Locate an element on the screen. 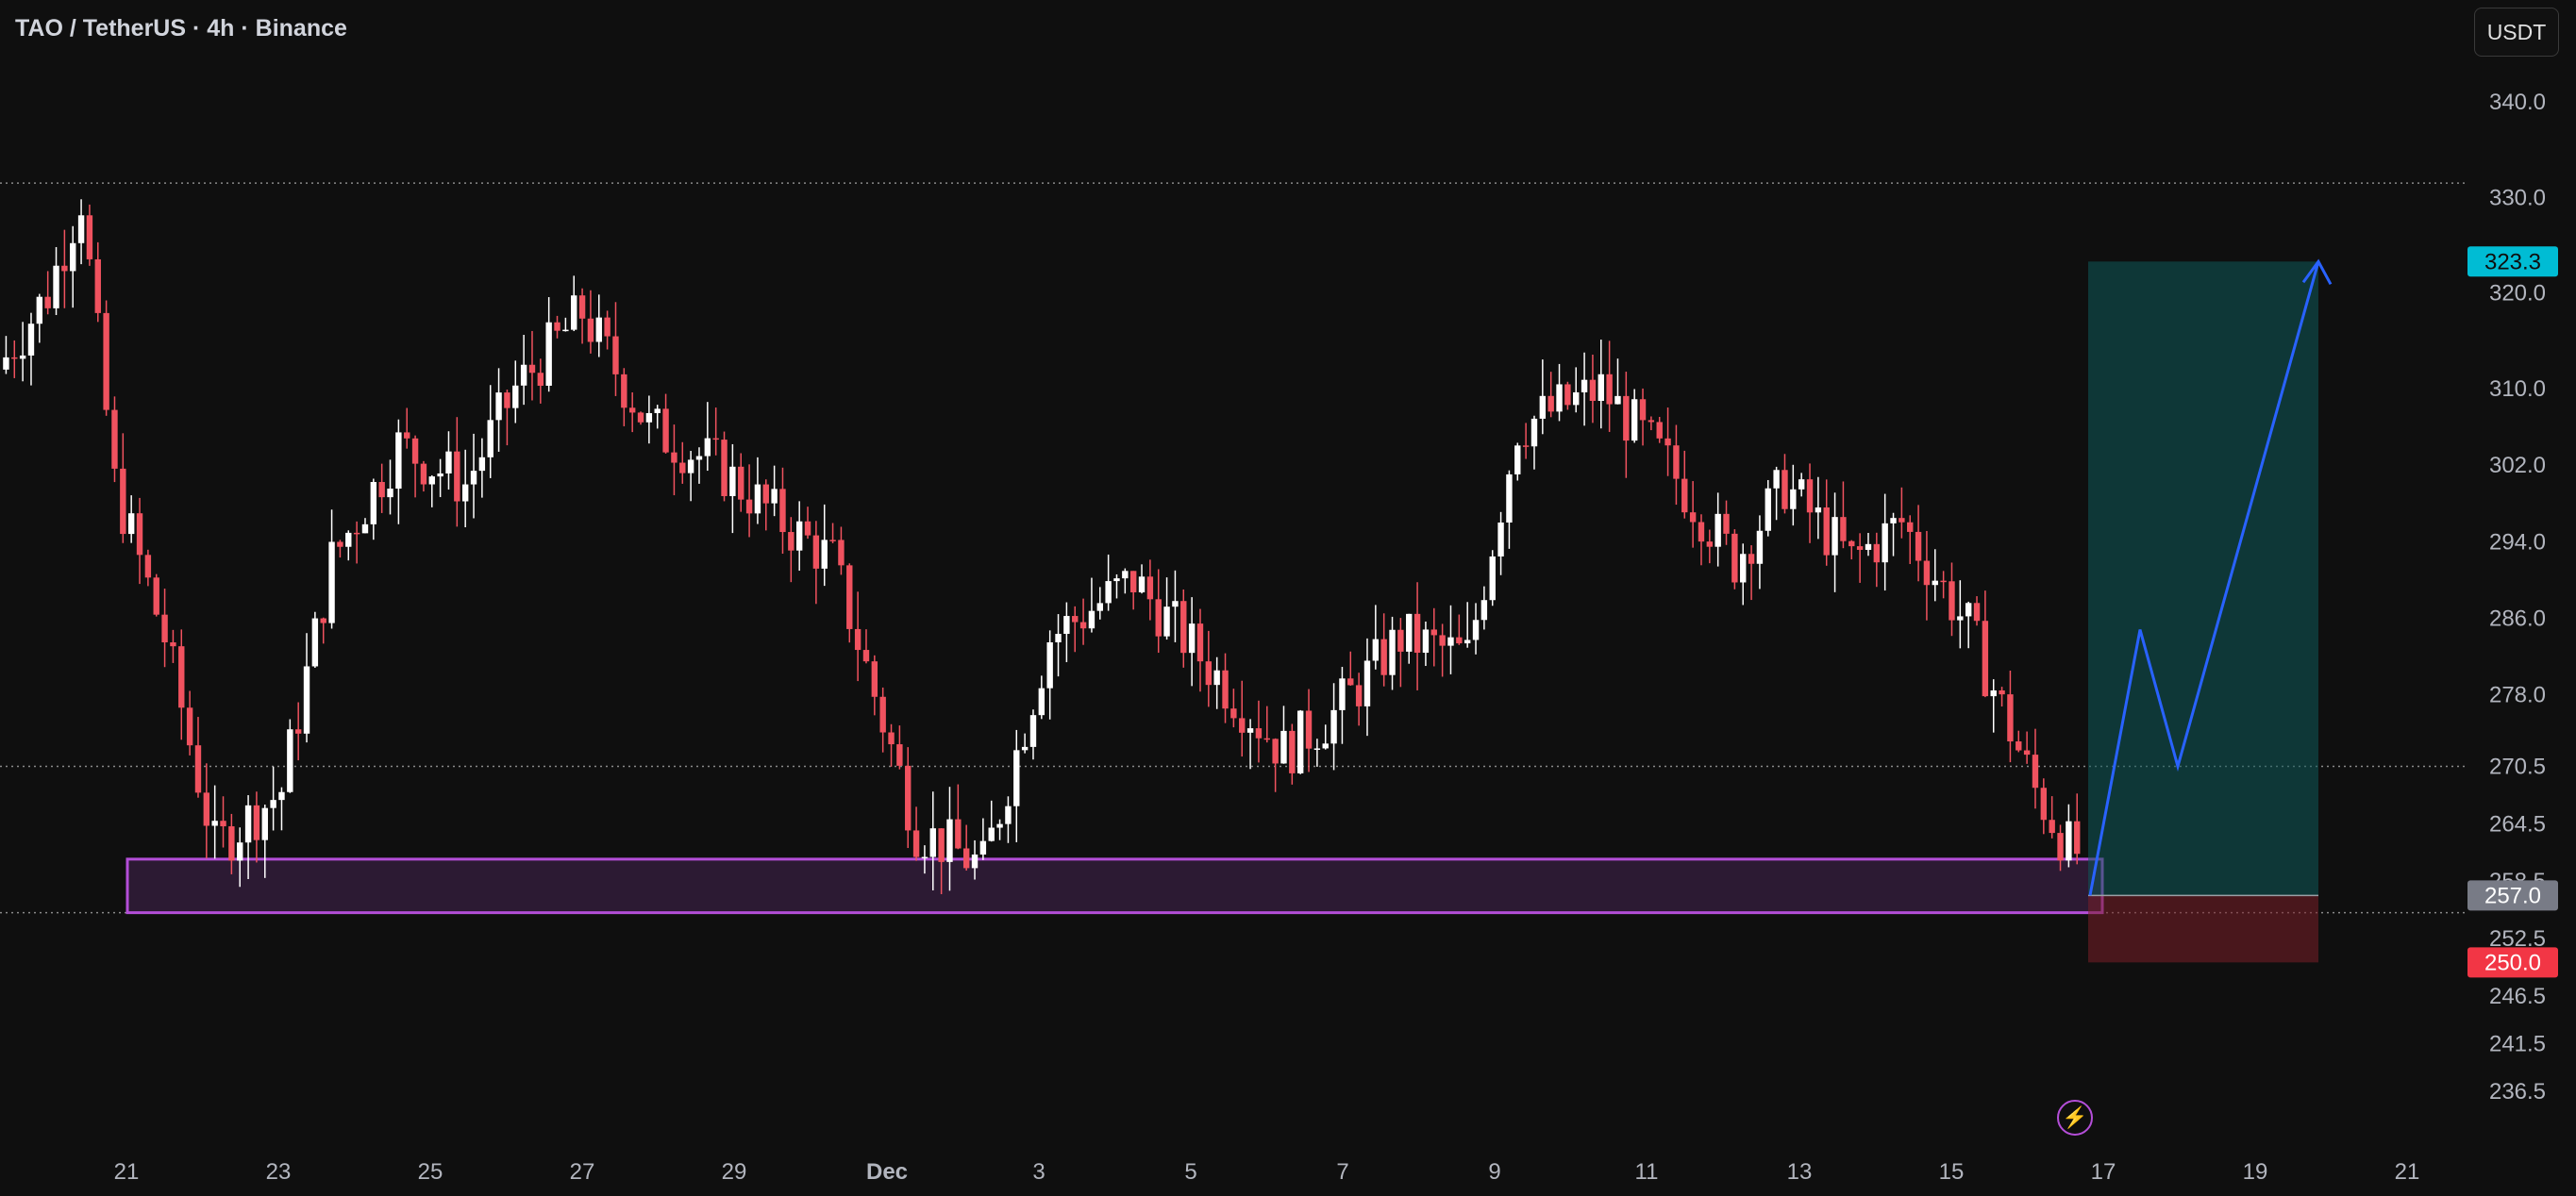  long-position-profit-zone is located at coordinates (2203, 578).